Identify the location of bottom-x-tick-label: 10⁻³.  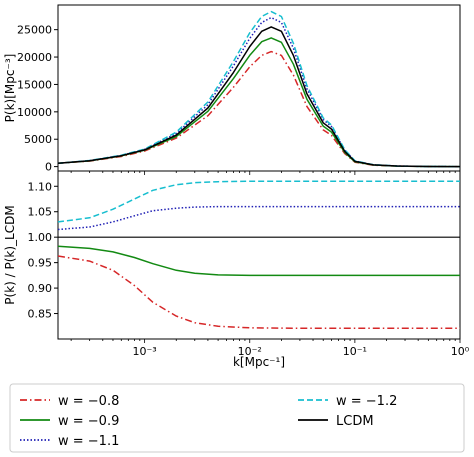
(145, 351).